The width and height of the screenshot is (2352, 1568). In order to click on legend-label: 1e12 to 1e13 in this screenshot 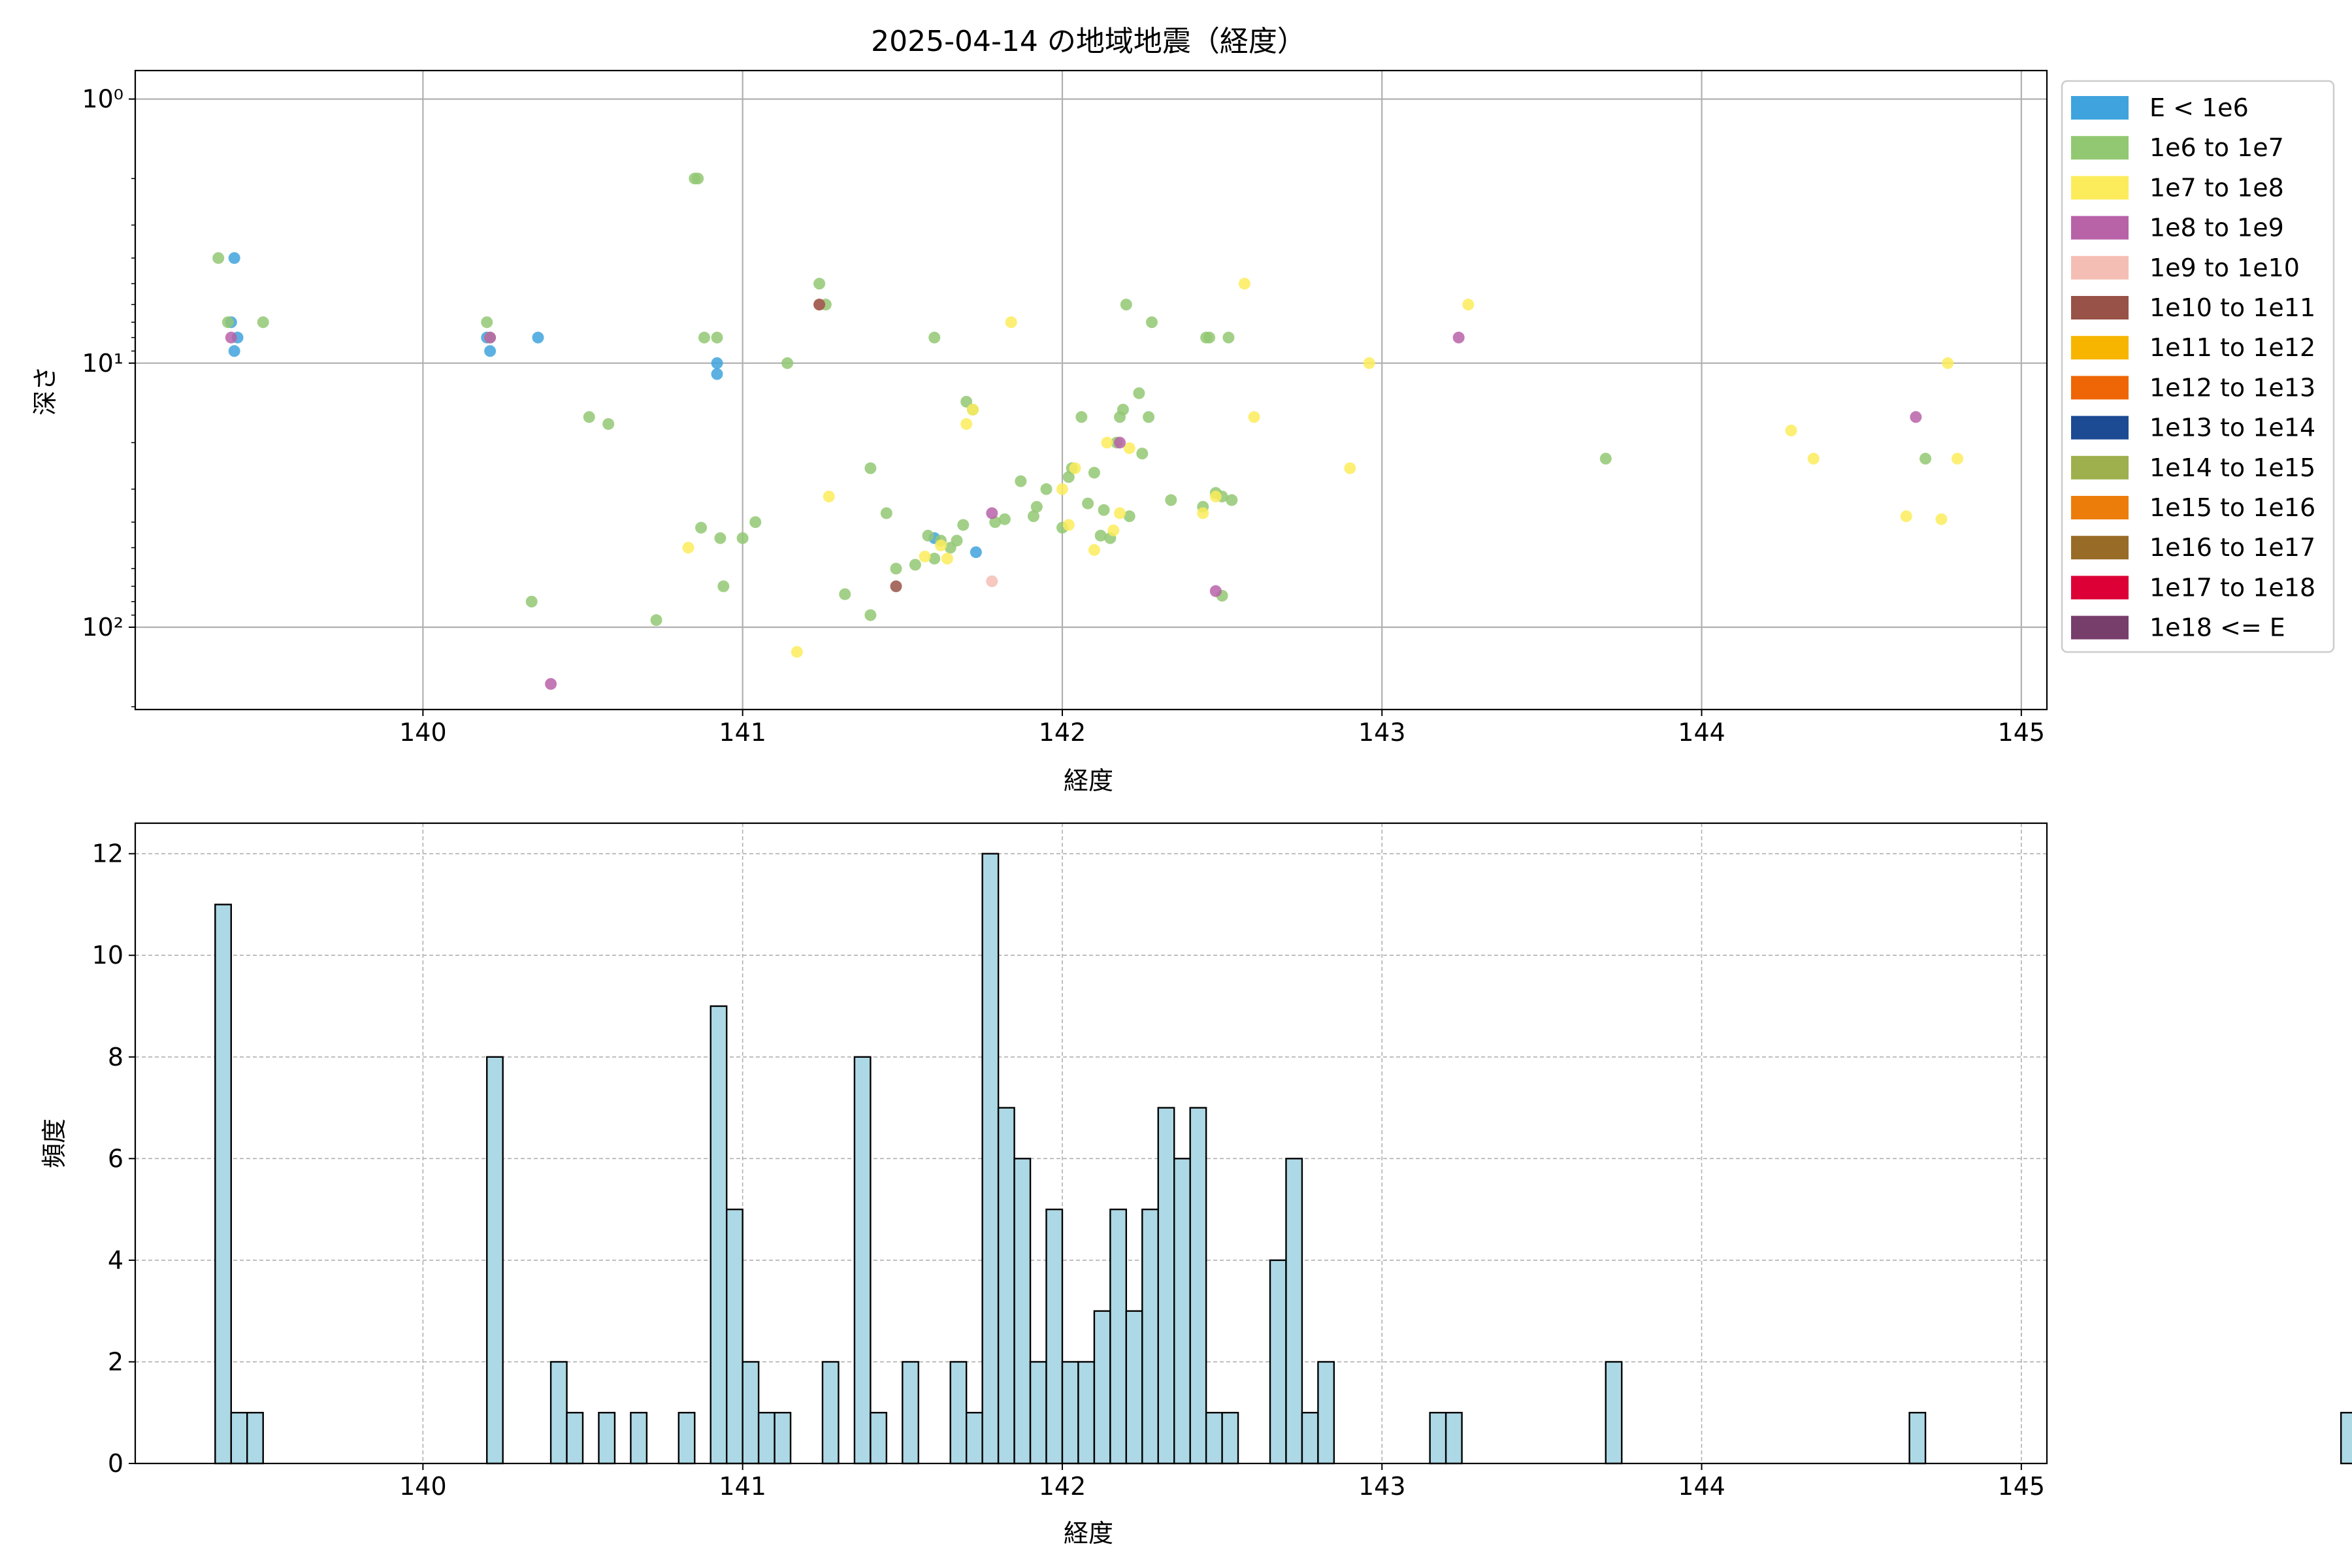, I will do `click(2232, 387)`.